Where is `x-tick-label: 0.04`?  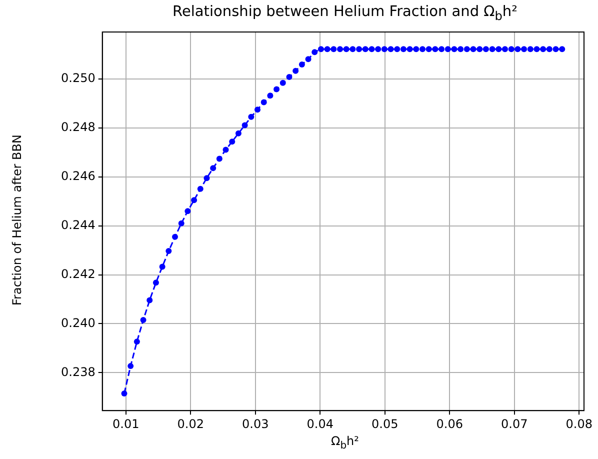
x-tick-label: 0.04 is located at coordinates (320, 423).